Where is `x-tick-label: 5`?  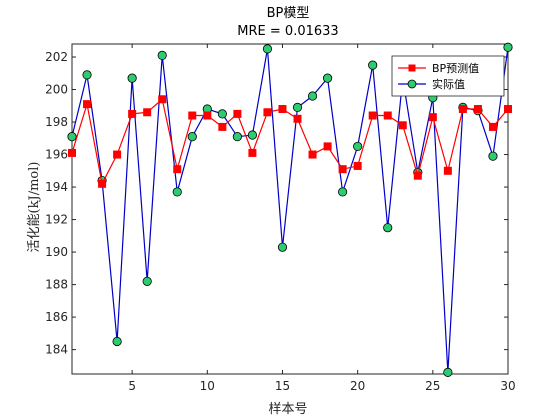
x-tick-label: 5 is located at coordinates (132, 386).